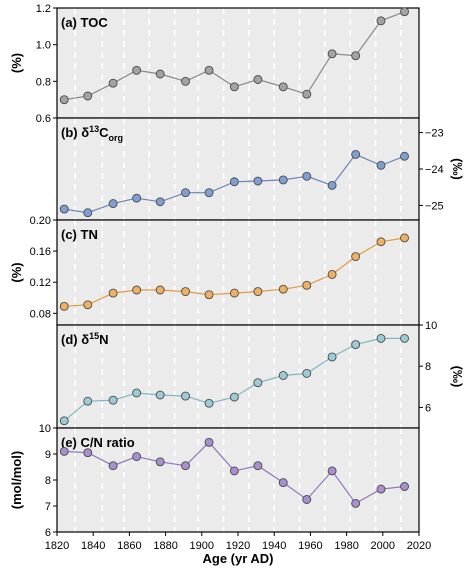  I want to click on x-tick-label: 1960, so click(310, 546).